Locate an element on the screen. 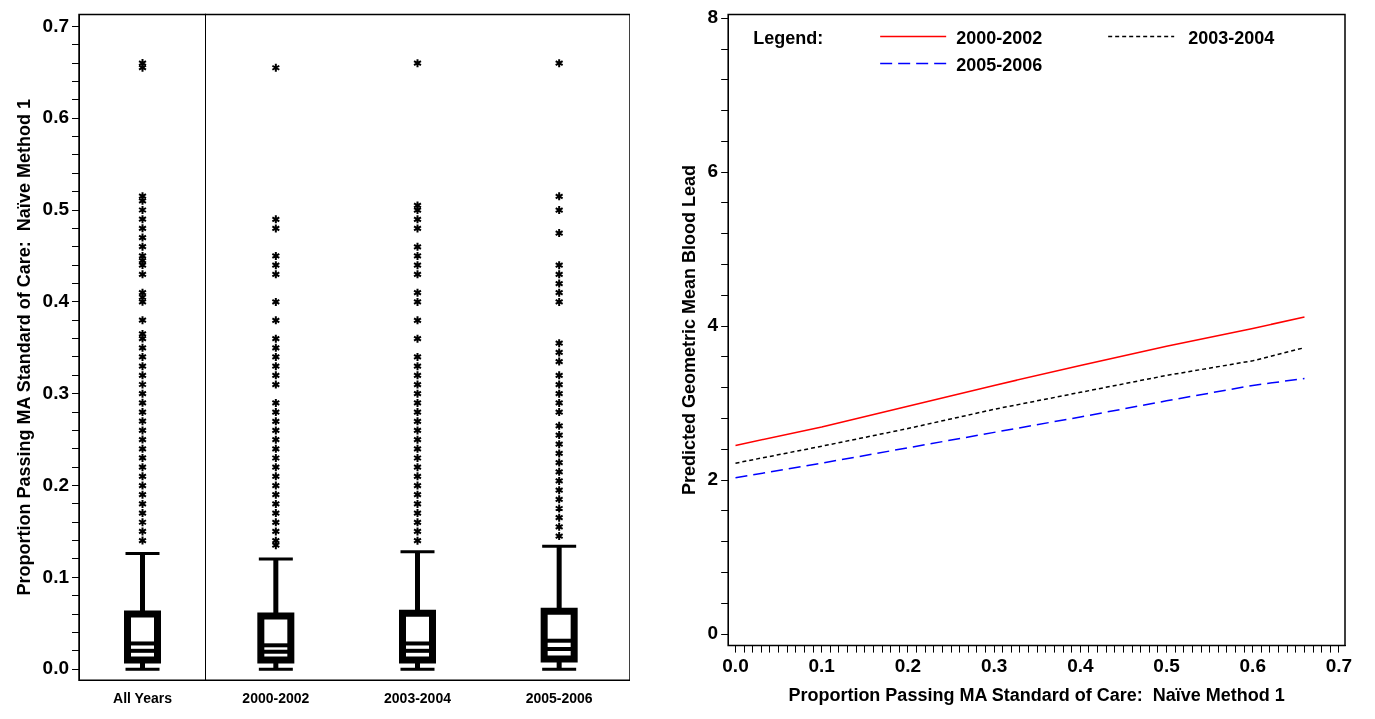 This screenshot has height=719, width=1375. x-tick-label: 0.7 is located at coordinates (1339, 666).